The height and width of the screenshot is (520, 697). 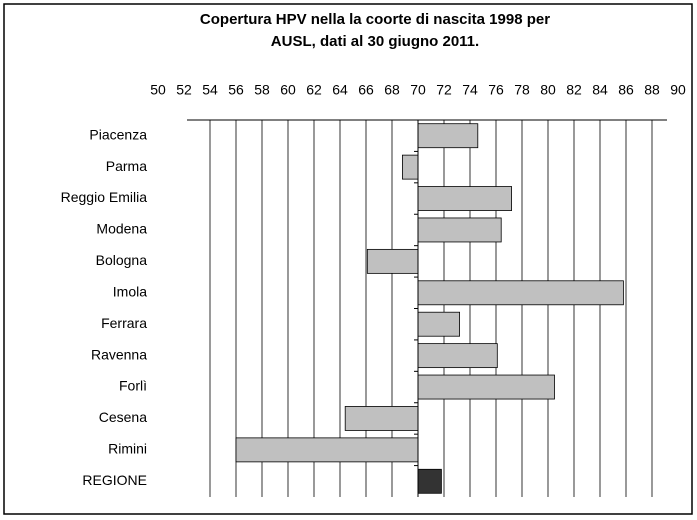 What do you see at coordinates (626, 90) in the screenshot?
I see `x-tick-label: 86` at bounding box center [626, 90].